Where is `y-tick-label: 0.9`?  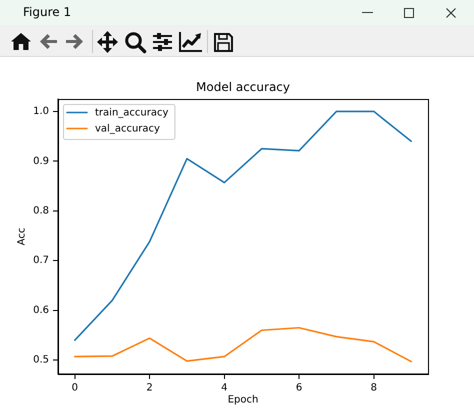 y-tick-label: 0.9 is located at coordinates (41, 161).